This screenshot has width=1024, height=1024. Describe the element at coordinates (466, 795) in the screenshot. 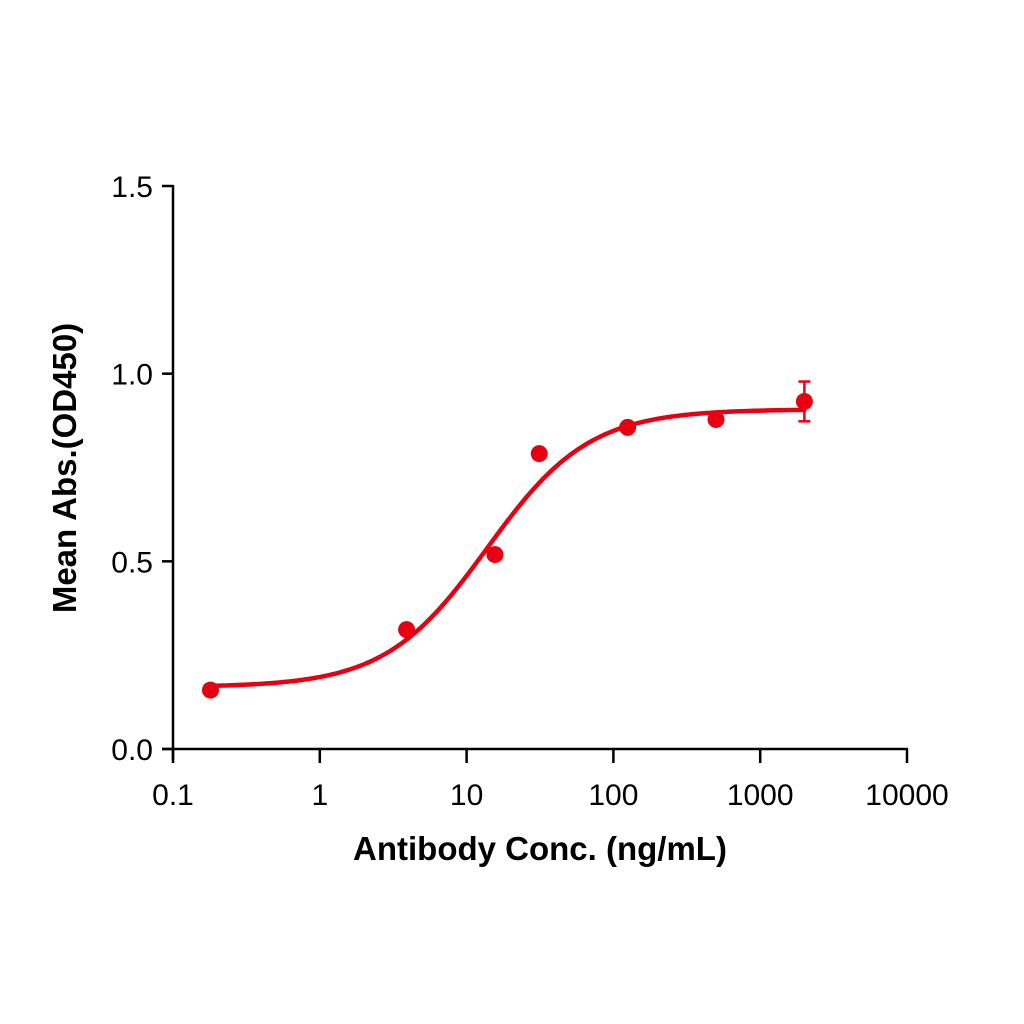

I see `x-tick-label: 10` at that location.